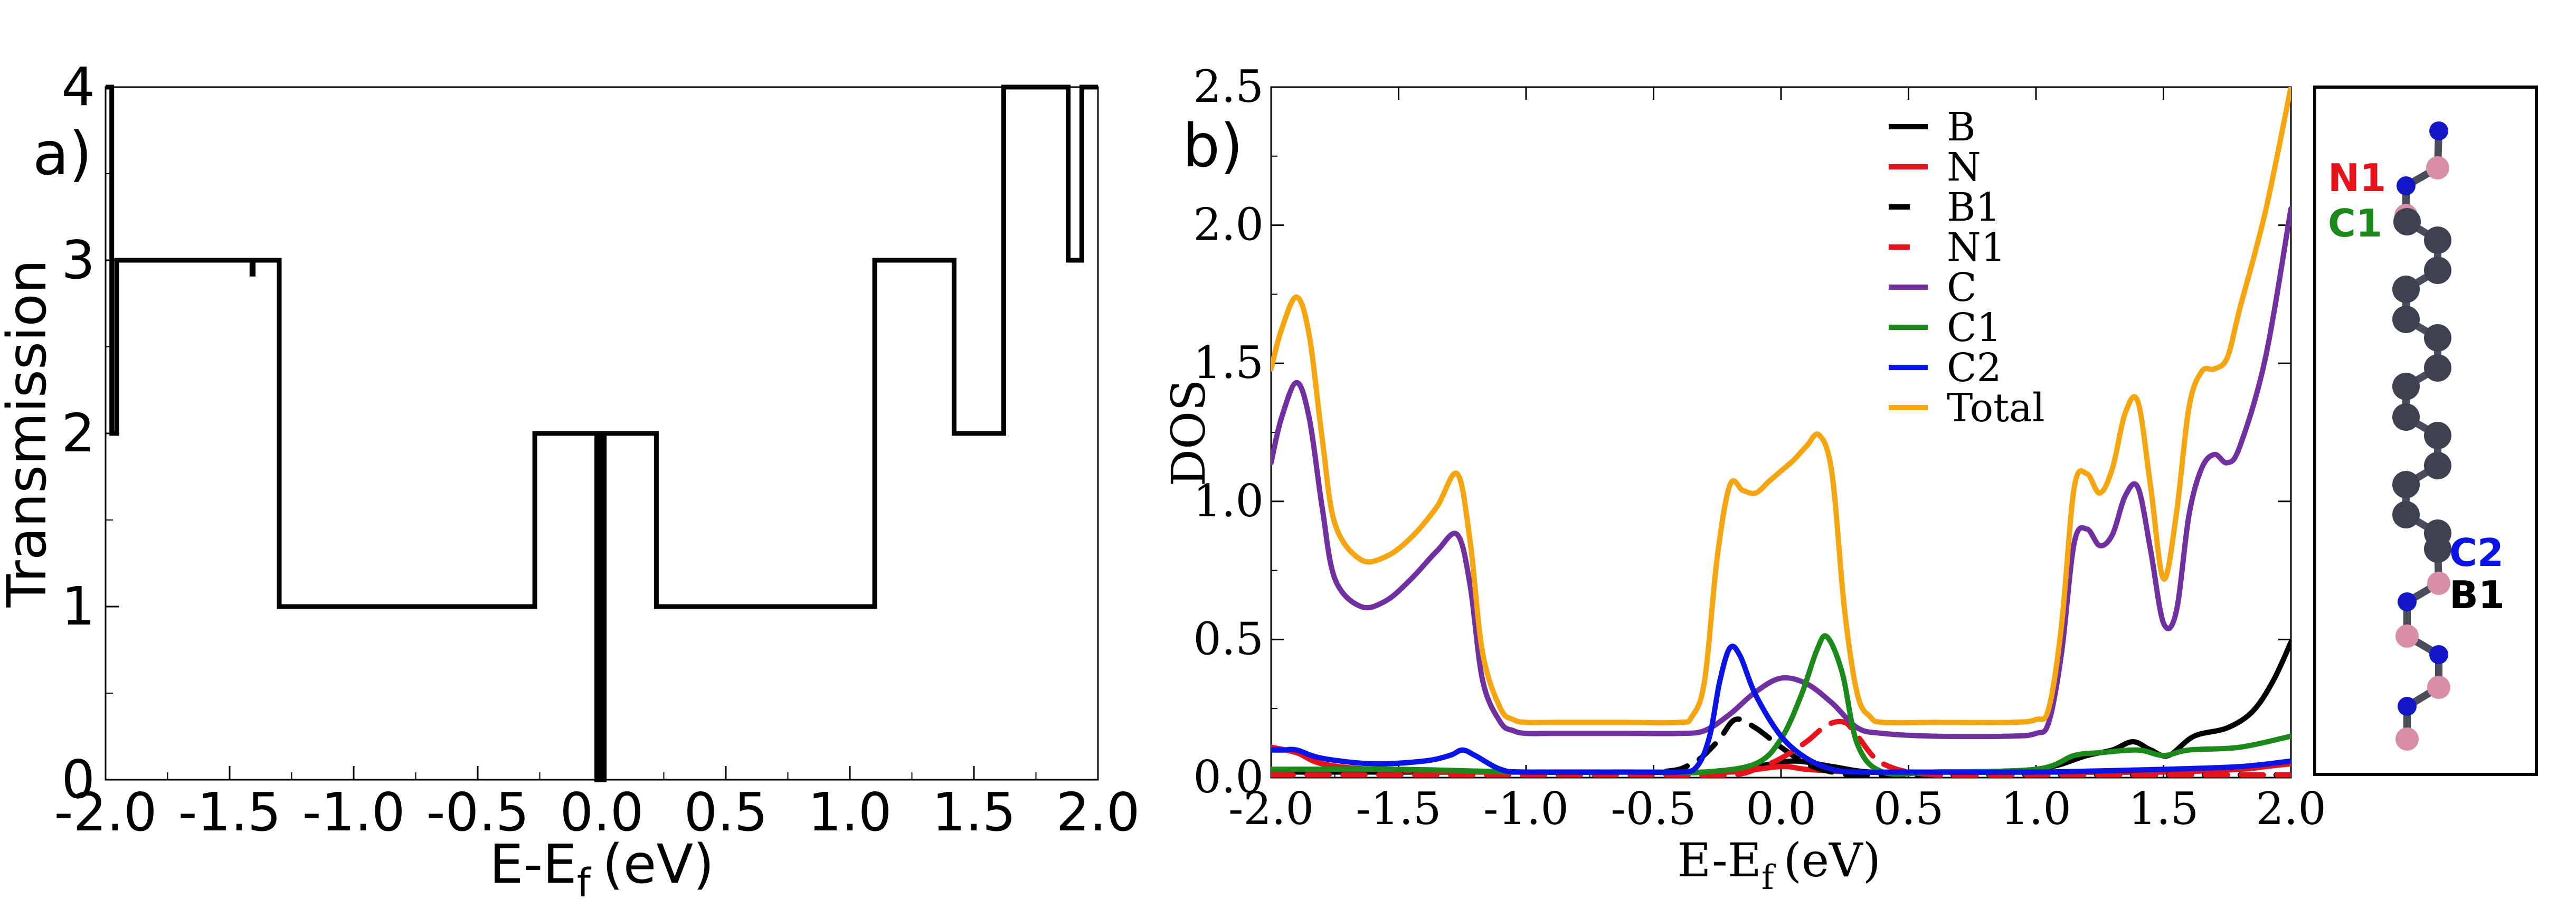 This screenshot has height=908, width=2576. I want to click on transmission-x-tick-label: -2.0, so click(105, 812).